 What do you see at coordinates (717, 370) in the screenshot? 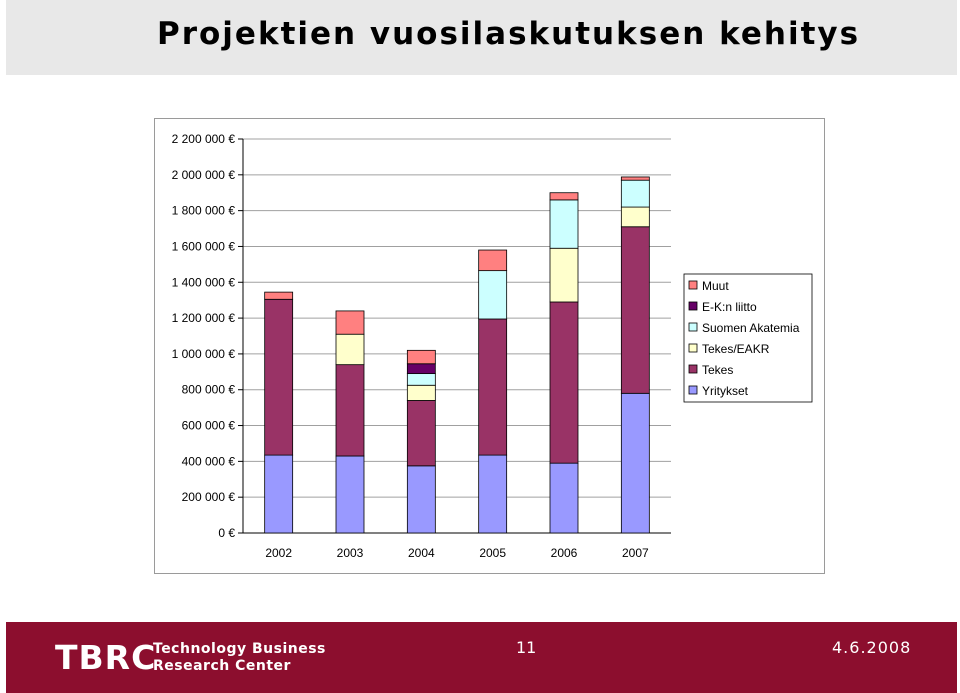
I see `legend-label: Tekes` at bounding box center [717, 370].